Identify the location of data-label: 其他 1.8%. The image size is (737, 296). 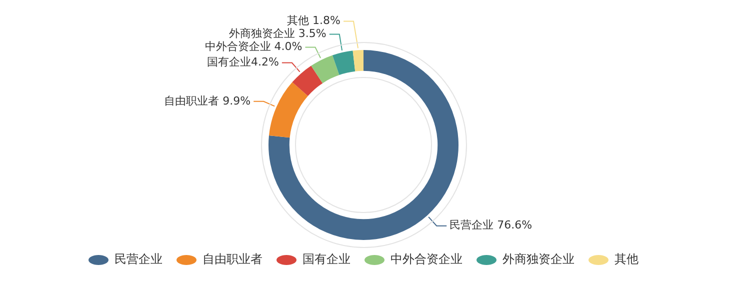
(313, 21).